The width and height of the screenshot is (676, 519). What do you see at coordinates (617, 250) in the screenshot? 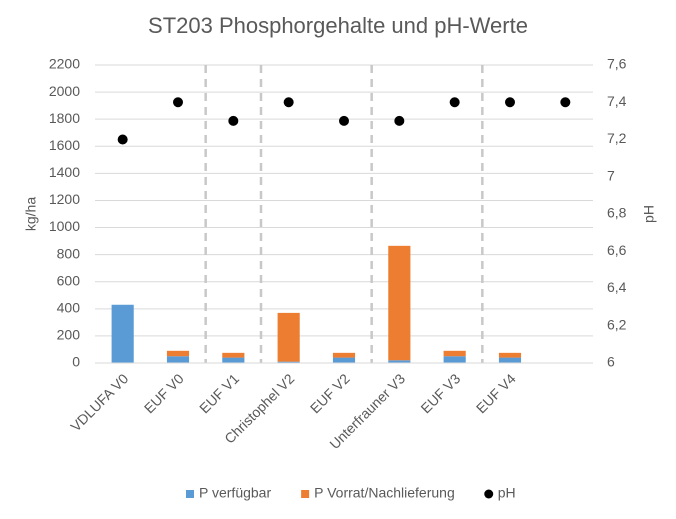
I see `y2-tick-label: 6,6` at bounding box center [617, 250].